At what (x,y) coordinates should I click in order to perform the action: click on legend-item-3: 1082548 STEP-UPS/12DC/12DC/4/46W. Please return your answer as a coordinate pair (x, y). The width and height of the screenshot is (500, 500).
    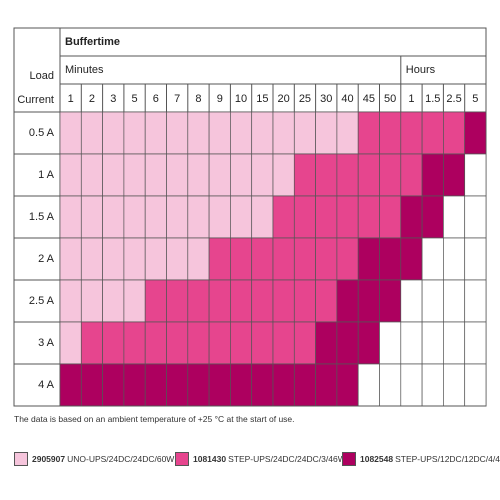
    Looking at the image, I should click on (421, 459).